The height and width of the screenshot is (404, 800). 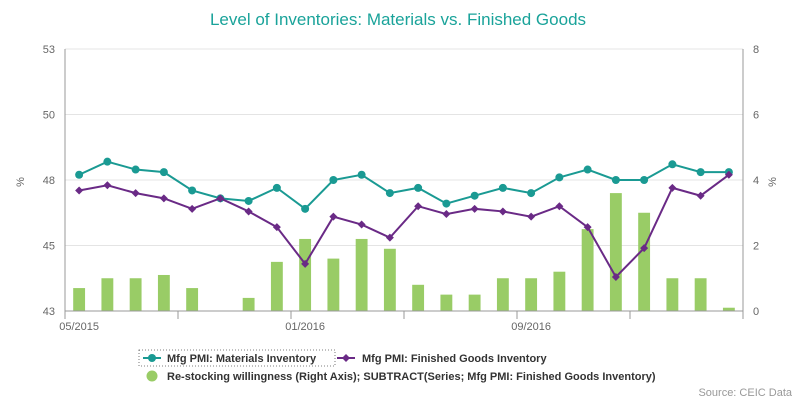 What do you see at coordinates (242, 359) in the screenshot?
I see `legend-label: Mfg PMI: Materials Inventory` at bounding box center [242, 359].